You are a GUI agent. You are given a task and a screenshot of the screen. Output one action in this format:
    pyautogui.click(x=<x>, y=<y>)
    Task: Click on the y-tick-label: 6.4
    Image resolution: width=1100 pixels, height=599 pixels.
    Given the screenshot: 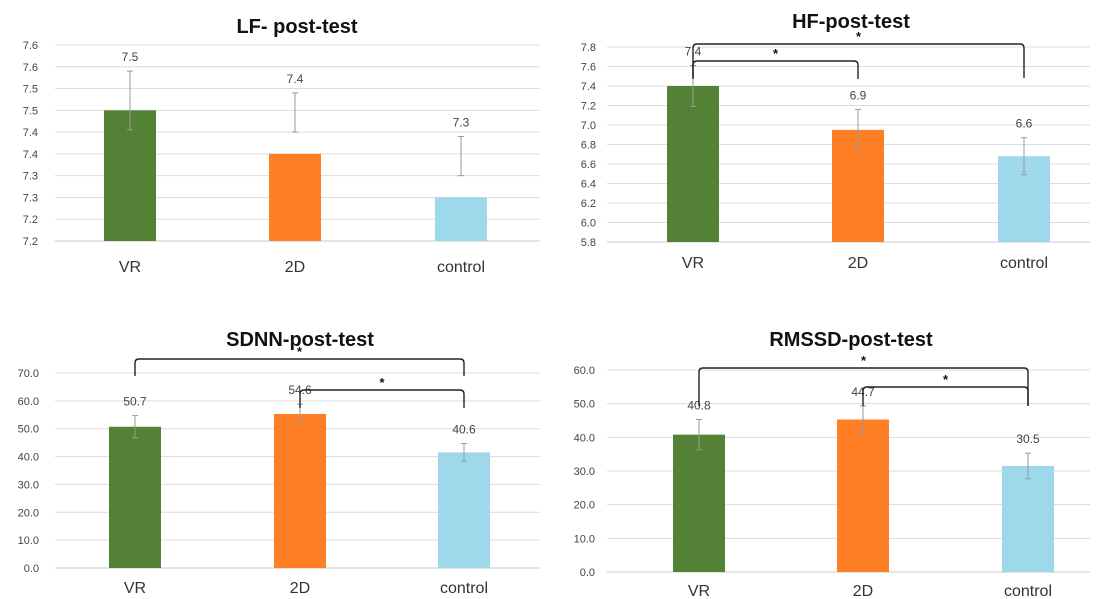 What is the action you would take?
    pyautogui.click(x=588, y=185)
    